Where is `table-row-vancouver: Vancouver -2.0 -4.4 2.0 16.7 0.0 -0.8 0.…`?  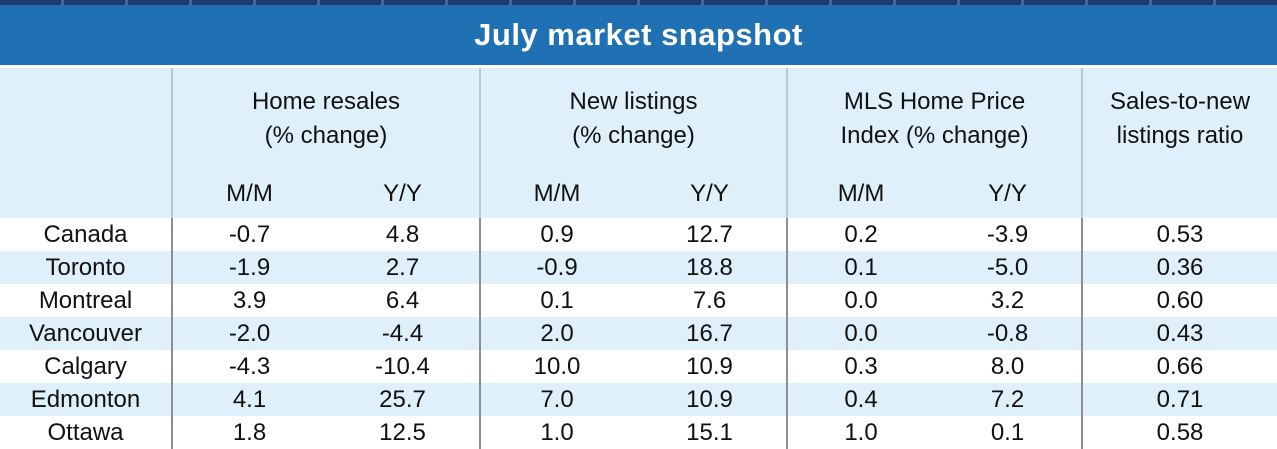
table-row-vancouver: Vancouver -2.0 -4.4 2.0 16.7 0.0 -0.8 0.… is located at coordinates (638, 333).